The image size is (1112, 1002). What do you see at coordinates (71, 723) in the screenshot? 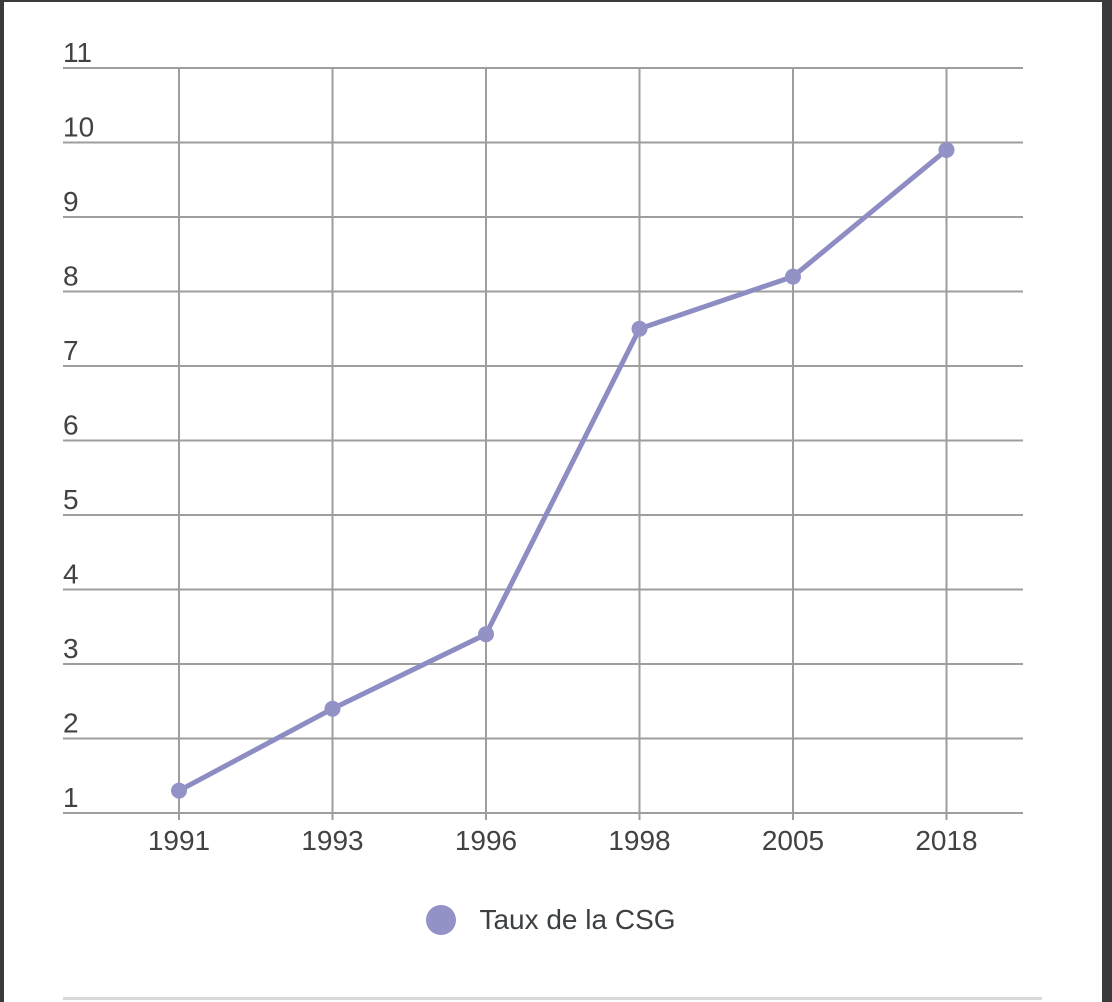
I see `y-tick-label: 2` at bounding box center [71, 723].